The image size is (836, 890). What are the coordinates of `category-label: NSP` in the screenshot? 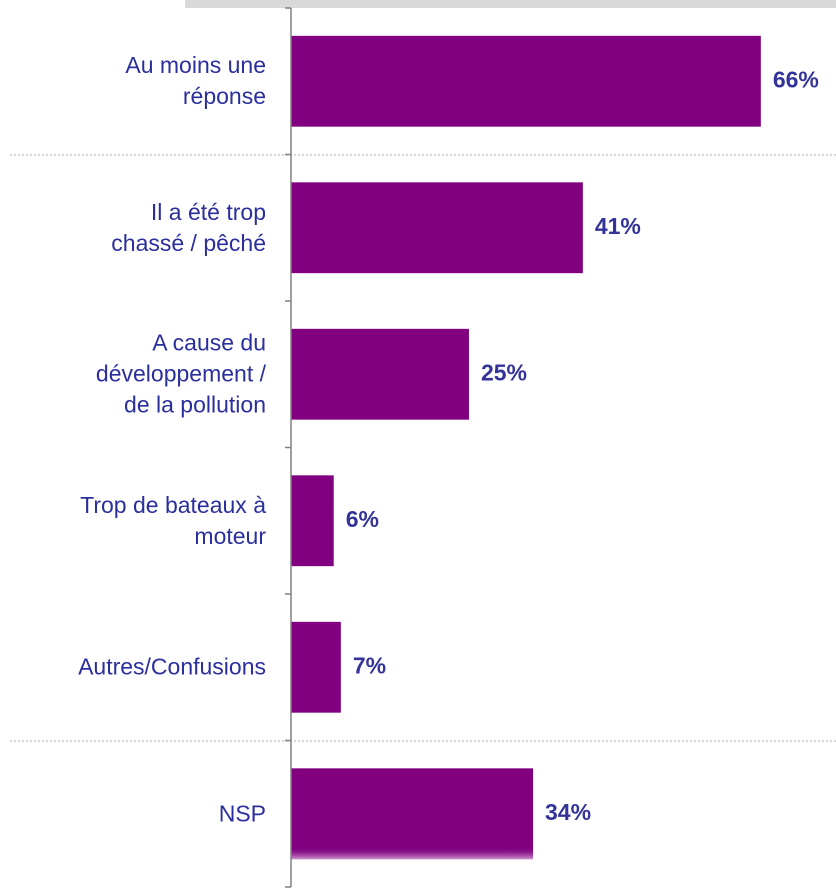 It's located at (242, 813).